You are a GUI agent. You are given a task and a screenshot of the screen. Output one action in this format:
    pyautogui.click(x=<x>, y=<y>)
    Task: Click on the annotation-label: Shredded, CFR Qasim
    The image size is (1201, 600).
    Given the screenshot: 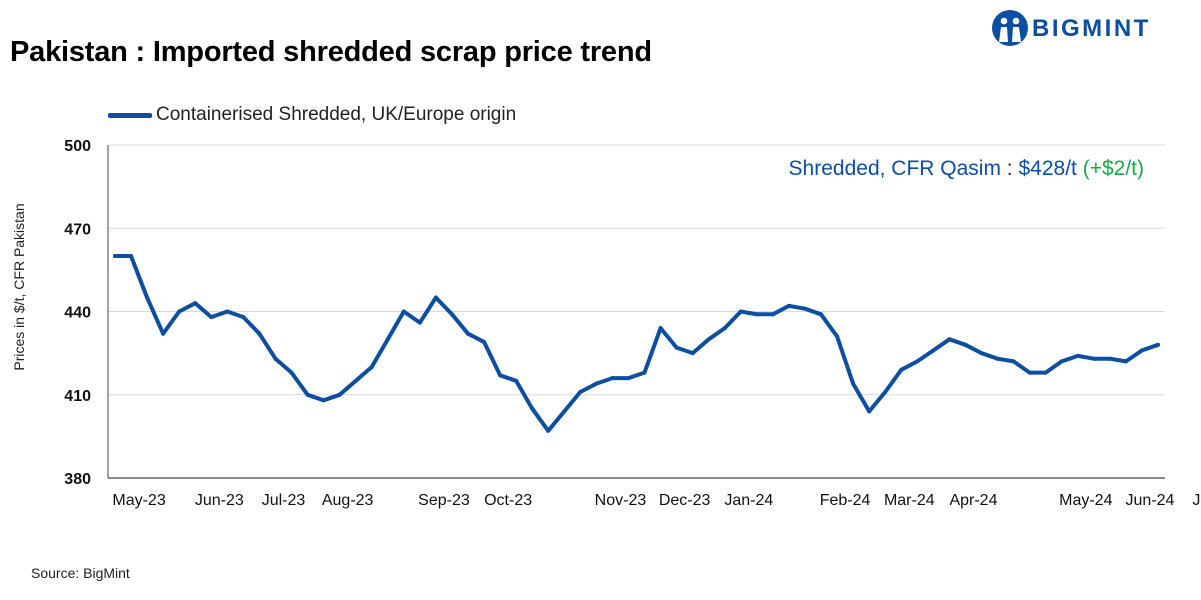 What is the action you would take?
    pyautogui.click(x=894, y=168)
    